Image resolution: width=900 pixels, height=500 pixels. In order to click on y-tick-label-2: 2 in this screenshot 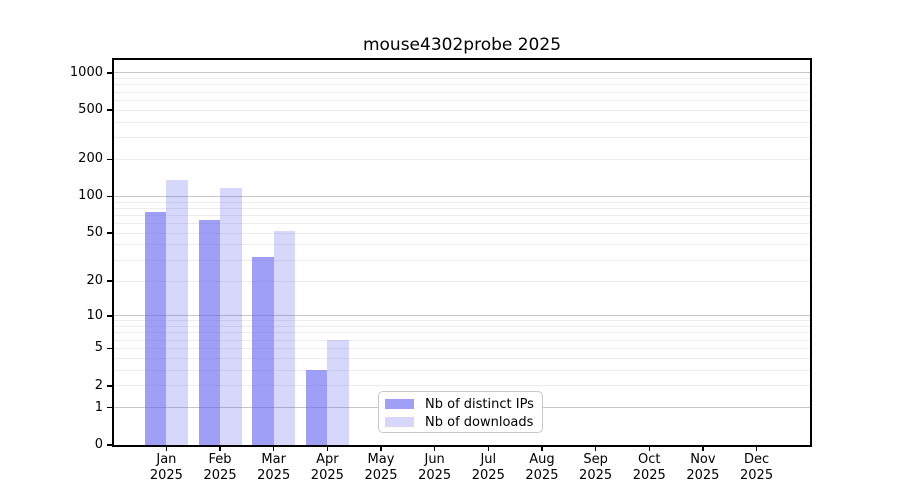, I will do `click(98, 385)`.